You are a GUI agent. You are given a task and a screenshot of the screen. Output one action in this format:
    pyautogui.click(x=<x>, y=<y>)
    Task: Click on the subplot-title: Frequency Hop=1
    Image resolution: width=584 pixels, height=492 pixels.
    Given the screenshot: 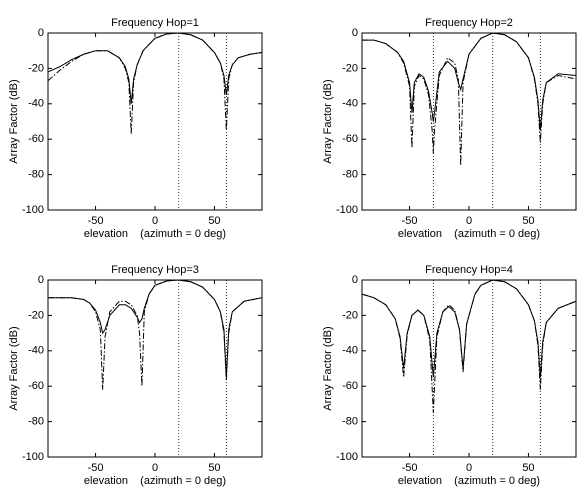 What is the action you would take?
    pyautogui.click(x=155, y=23)
    